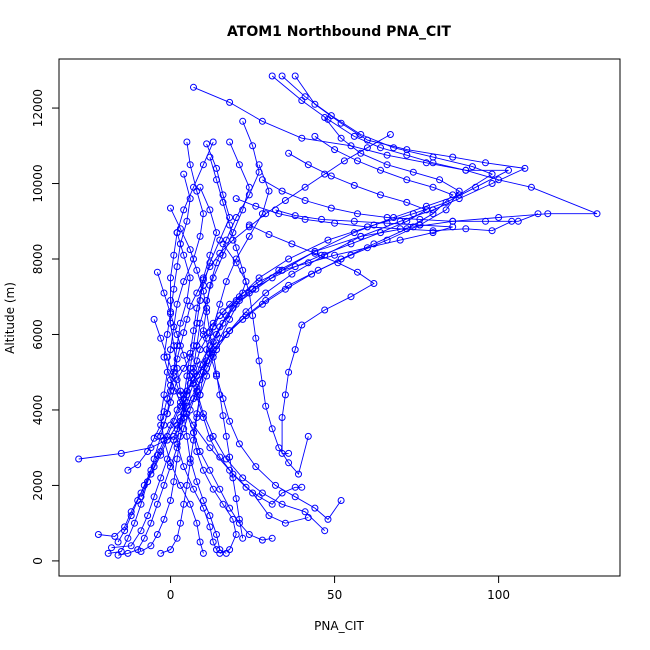  What do you see at coordinates (38, 561) in the screenshot?
I see `y-tick-label: 0` at bounding box center [38, 561].